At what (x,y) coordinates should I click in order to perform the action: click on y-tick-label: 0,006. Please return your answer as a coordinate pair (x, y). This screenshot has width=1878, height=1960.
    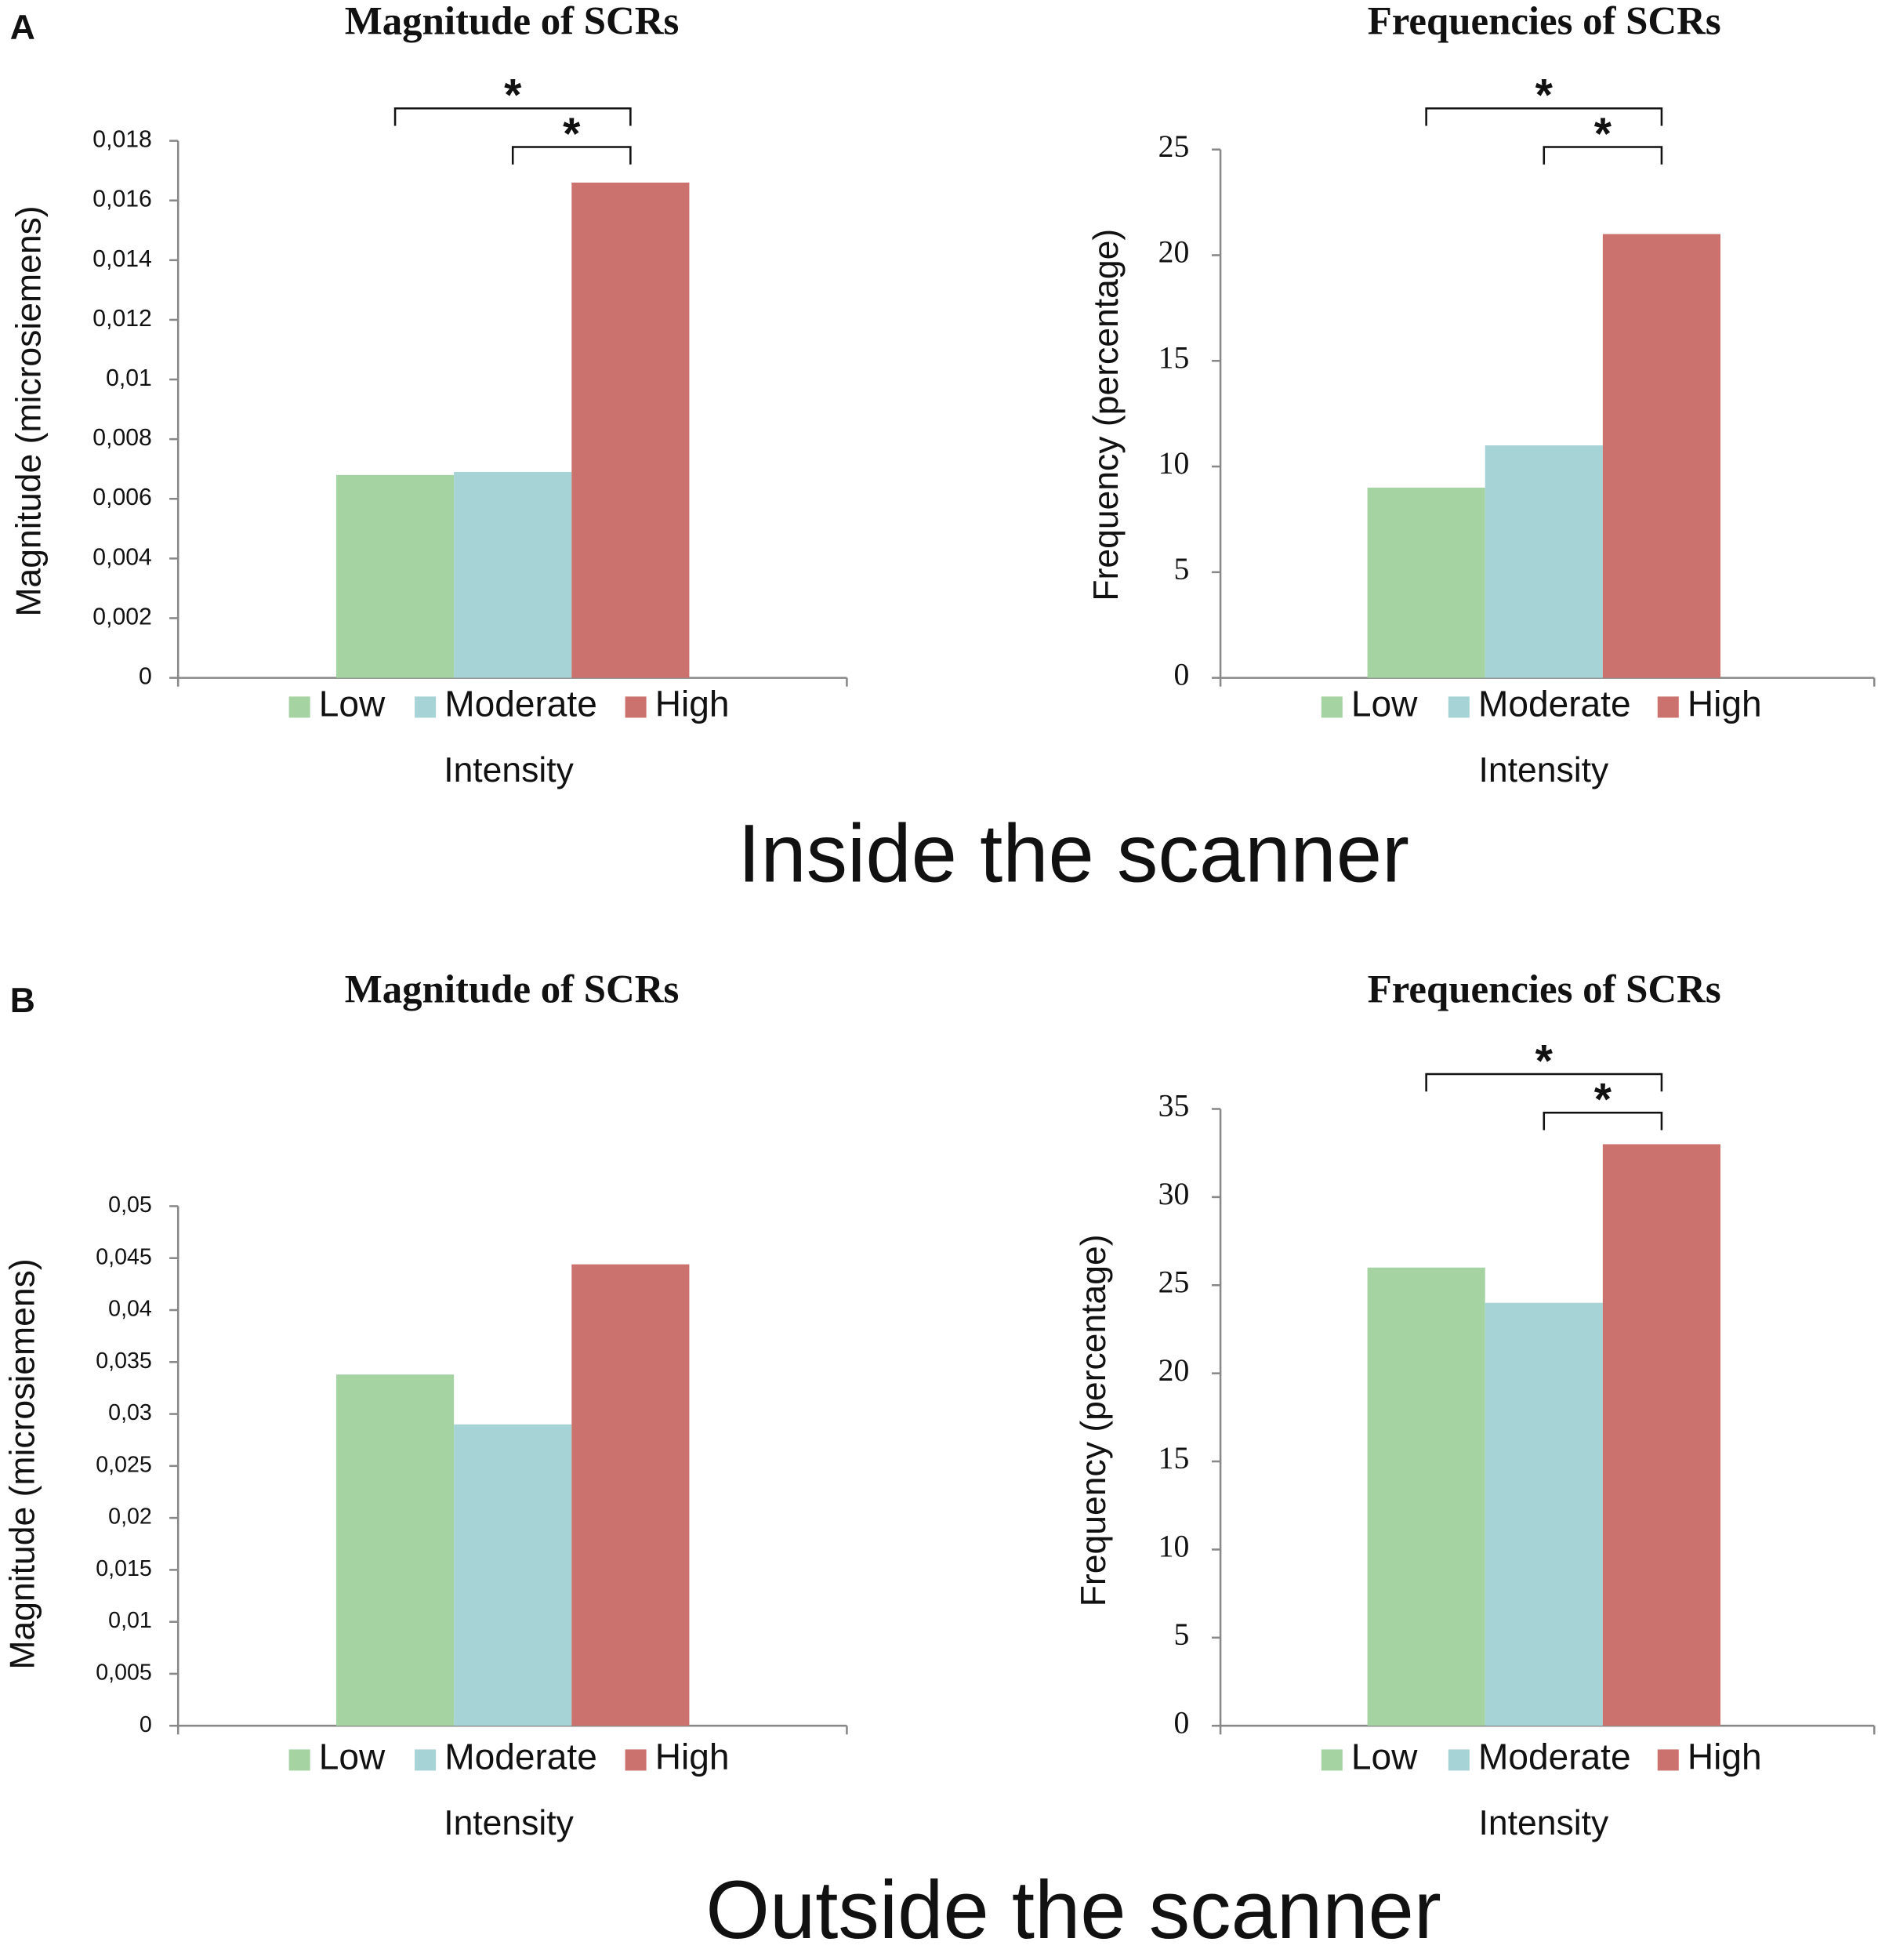
    Looking at the image, I should click on (122, 498).